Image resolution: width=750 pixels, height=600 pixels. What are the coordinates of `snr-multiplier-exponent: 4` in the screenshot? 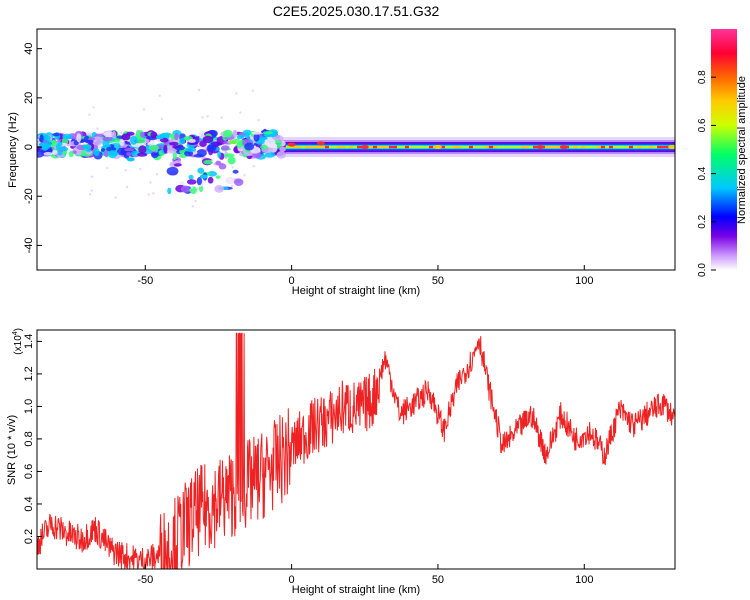 It's located at (15, 333).